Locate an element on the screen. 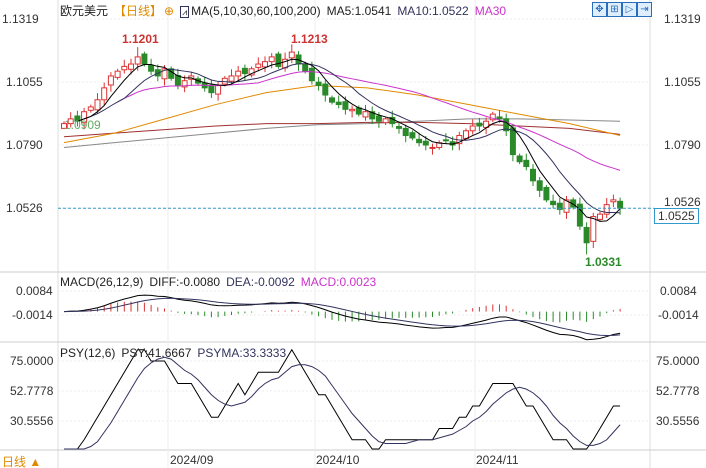 The image size is (706, 468). macd-label: MACD(26,12,9) is located at coordinates (102, 282).